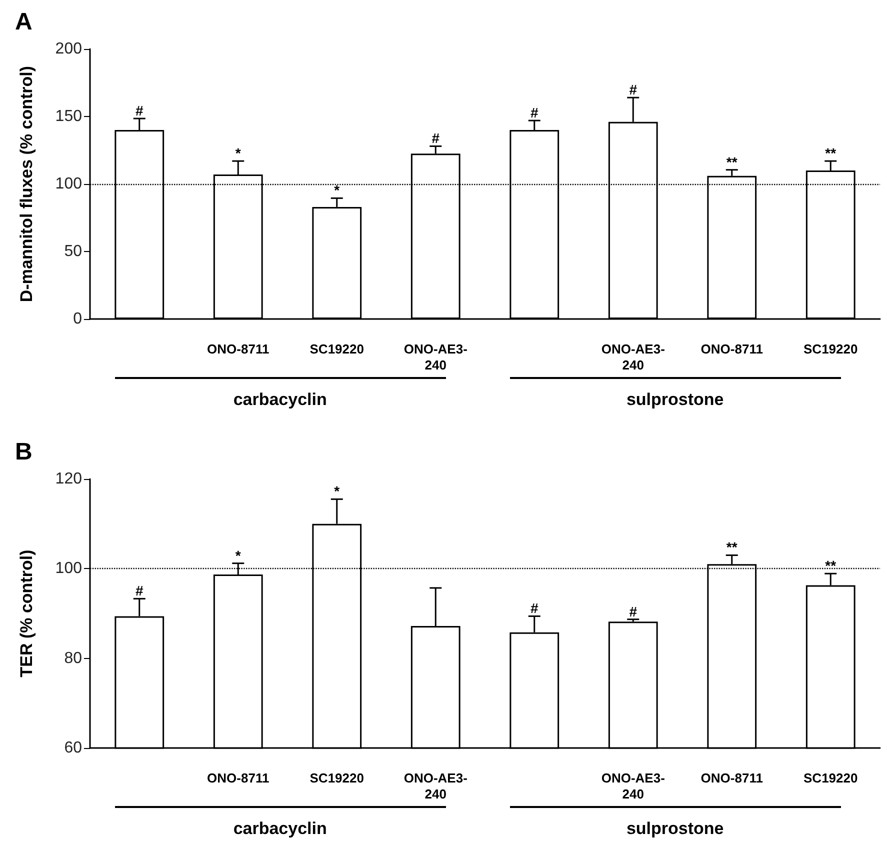 This screenshot has width=887, height=859. Describe the element at coordinates (26, 184) in the screenshot. I see `y-axis-title: D-mannitol fluxes (% control)` at that location.